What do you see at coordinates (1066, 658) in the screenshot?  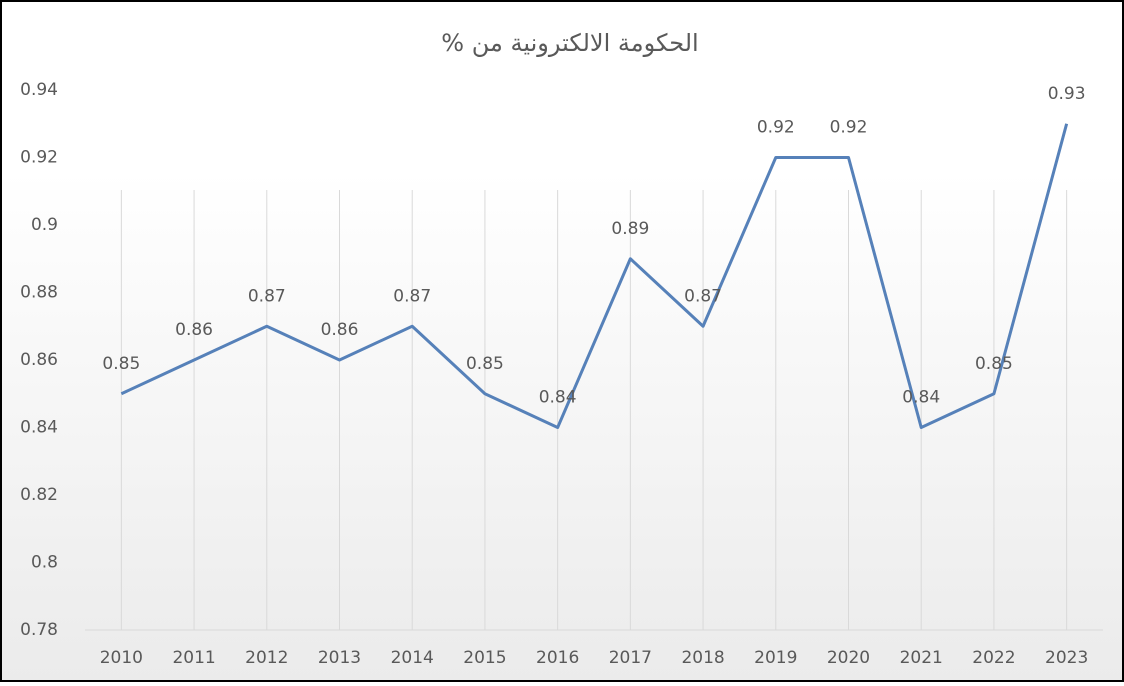 I see `x-tick-label: 2023` at bounding box center [1066, 658].